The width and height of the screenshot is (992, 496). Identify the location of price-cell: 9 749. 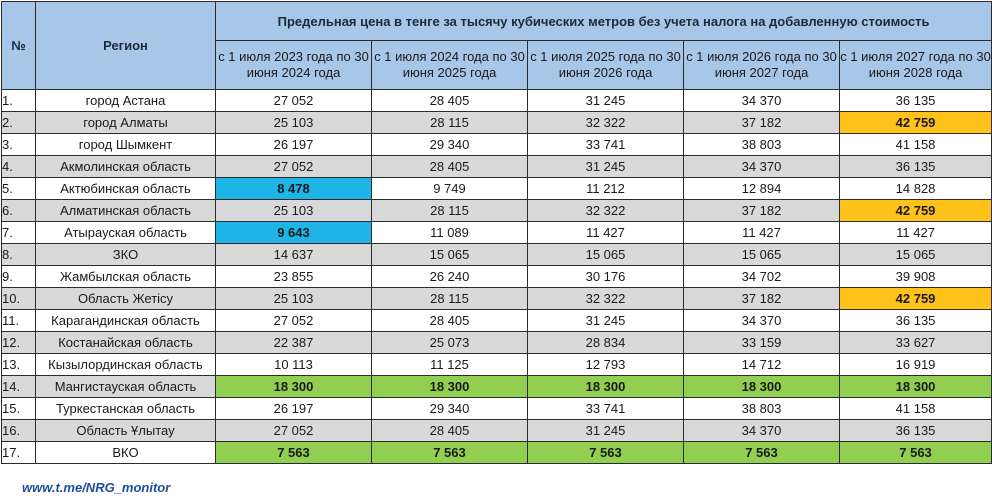
(449, 188).